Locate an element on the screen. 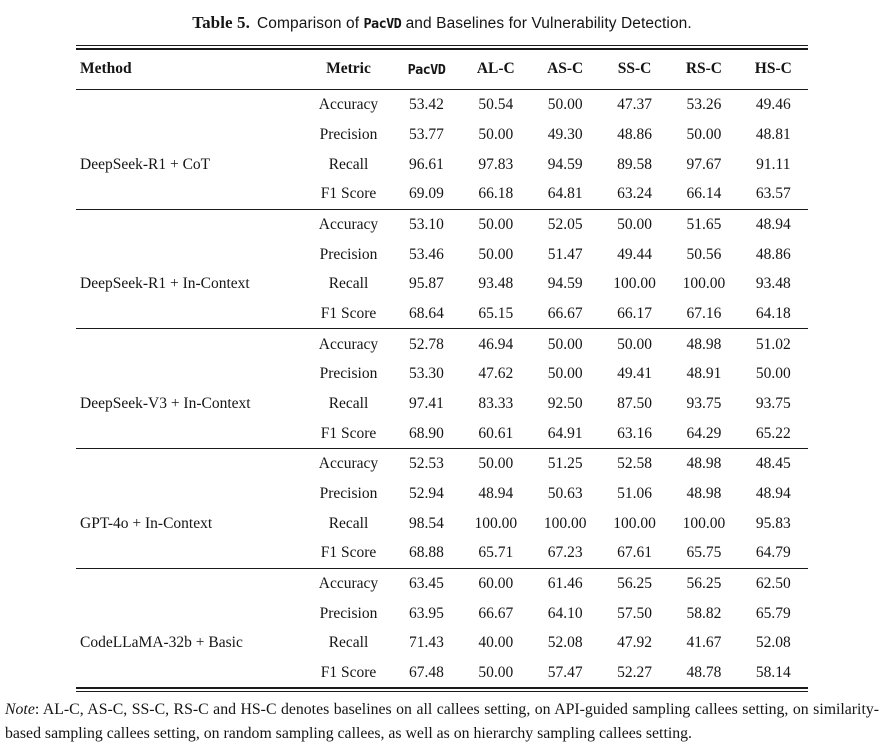  table-row: F1 Score 68.88 65.71 67.23 67.61 65.75 64.79 is located at coordinates (442, 553).